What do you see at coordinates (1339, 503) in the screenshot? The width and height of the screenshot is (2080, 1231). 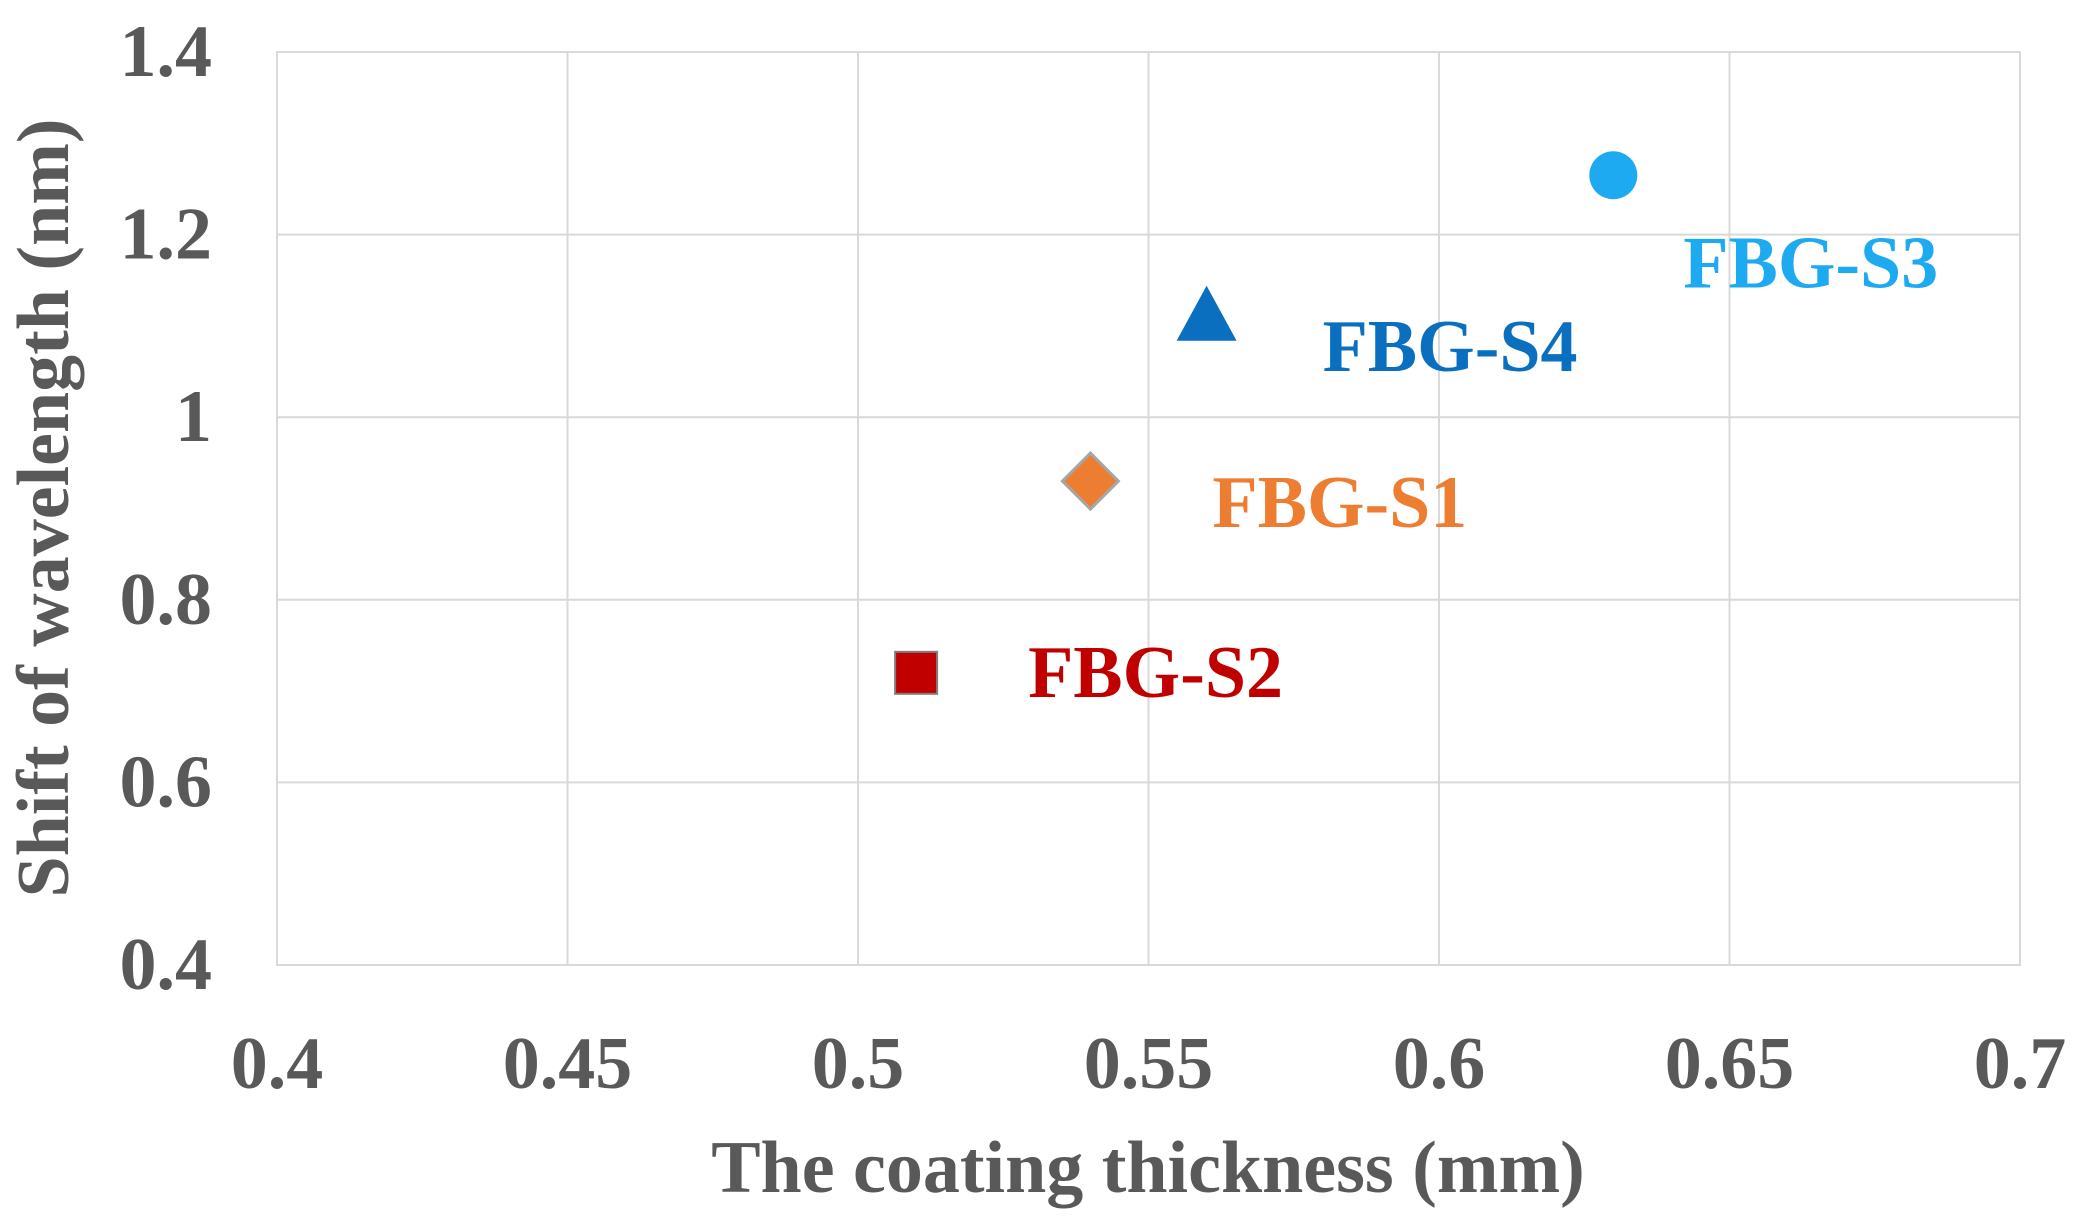 I see `data-label-fbg-s1: FBG-S1` at bounding box center [1339, 503].